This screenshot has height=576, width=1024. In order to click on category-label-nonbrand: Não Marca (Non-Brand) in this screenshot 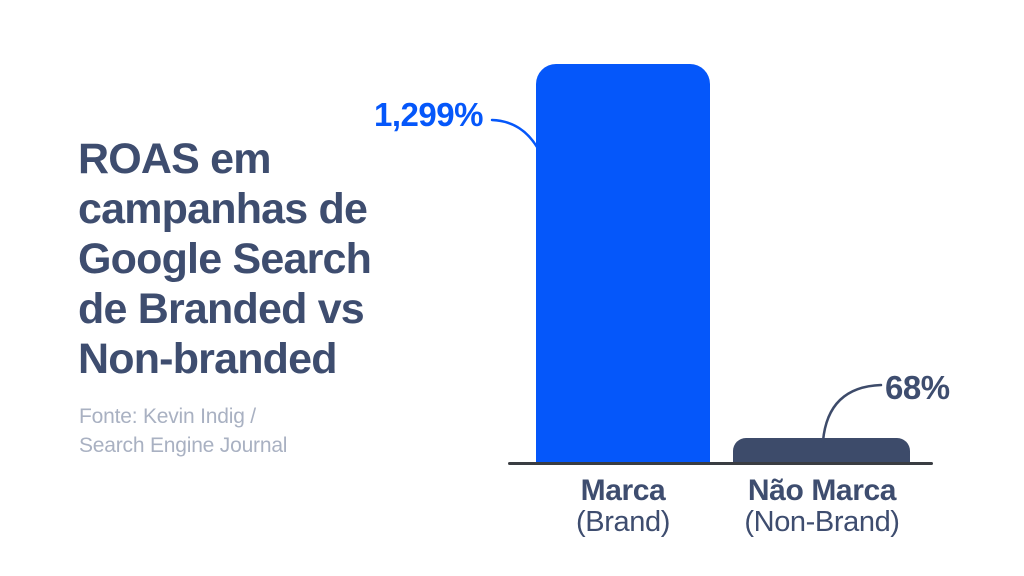, I will do `click(822, 506)`.